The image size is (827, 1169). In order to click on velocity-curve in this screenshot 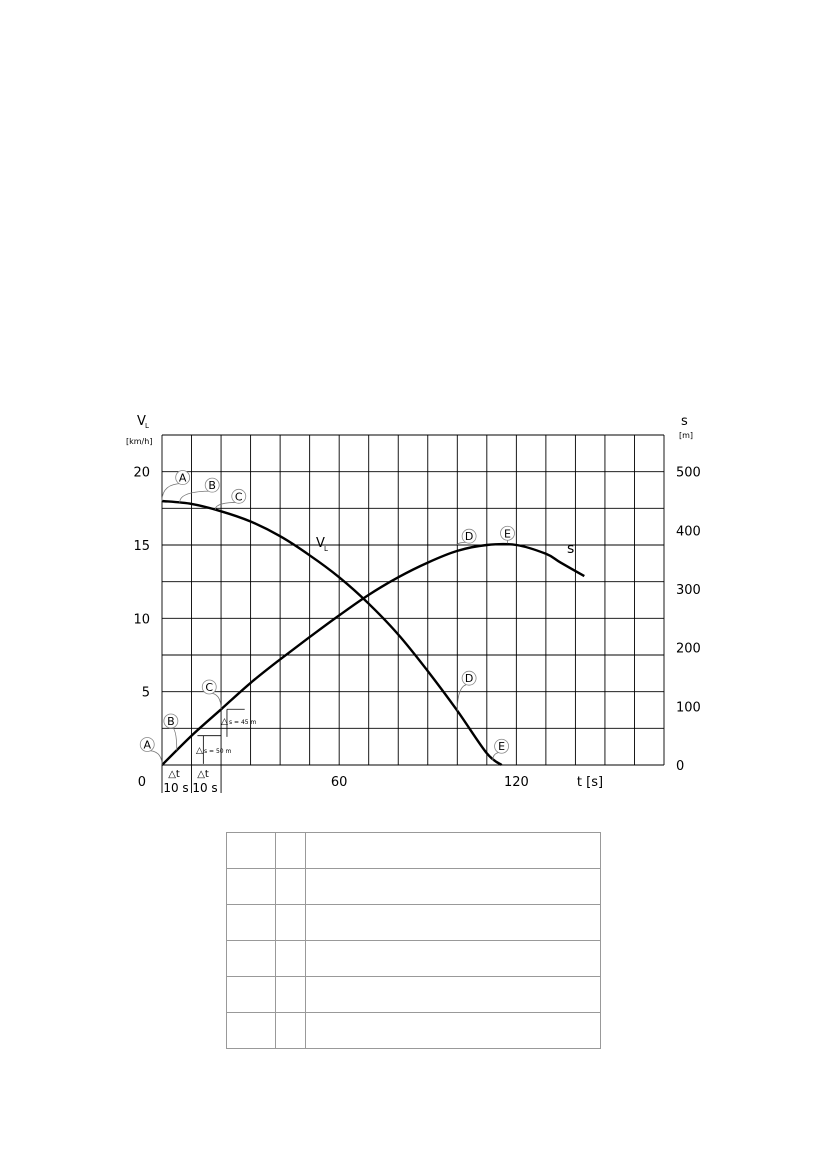, I will do `click(332, 632)`.